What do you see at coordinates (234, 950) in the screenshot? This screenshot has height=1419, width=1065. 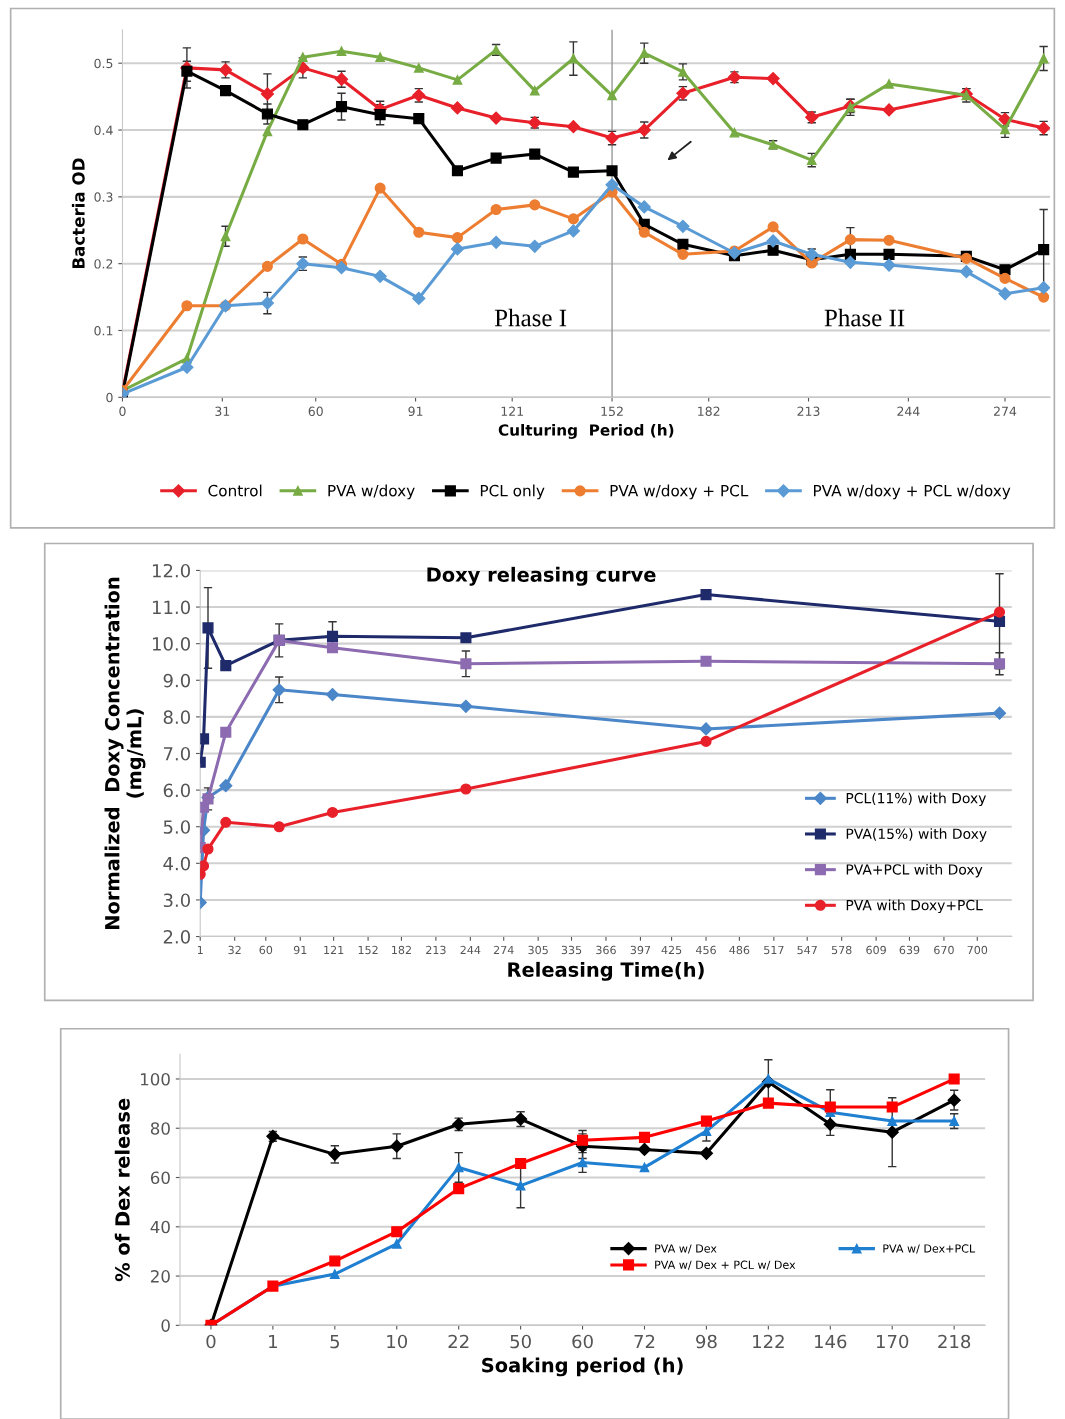 I see `x-tick-label: 32` at bounding box center [234, 950].